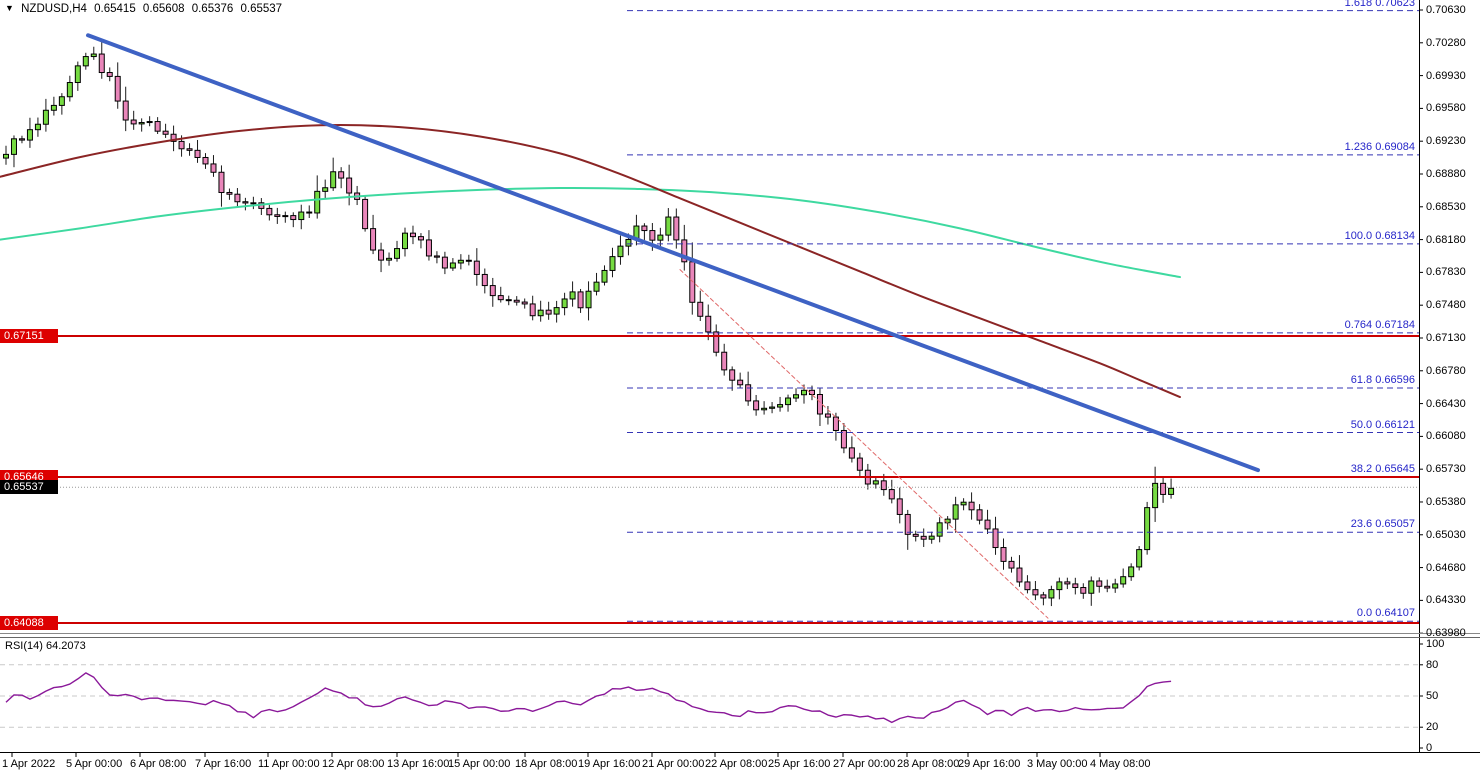 The height and width of the screenshot is (776, 1480). Describe the element at coordinates (1382, 424) in the screenshot. I see `fib-level-label: 50.0 0.66121` at that location.